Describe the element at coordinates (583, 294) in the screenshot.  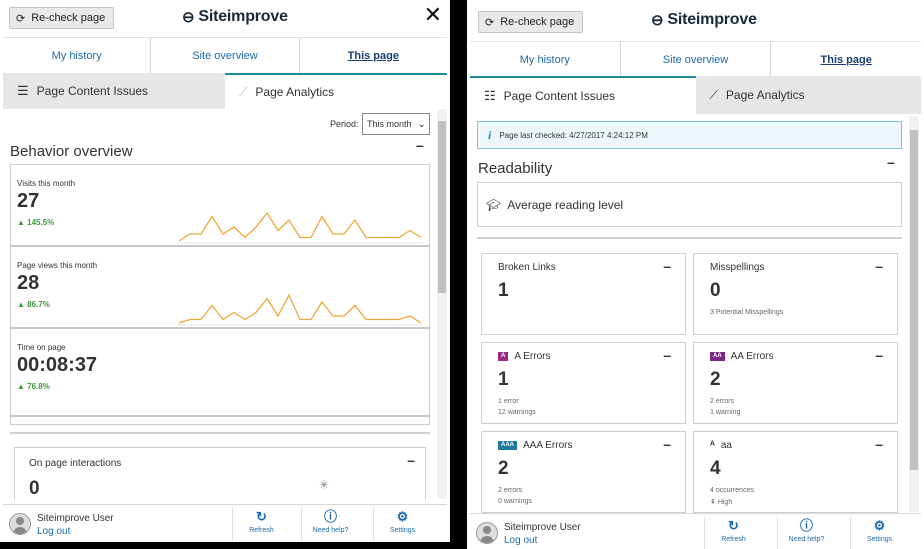
I see `card-broken-links: Broken Links – 1` at that location.